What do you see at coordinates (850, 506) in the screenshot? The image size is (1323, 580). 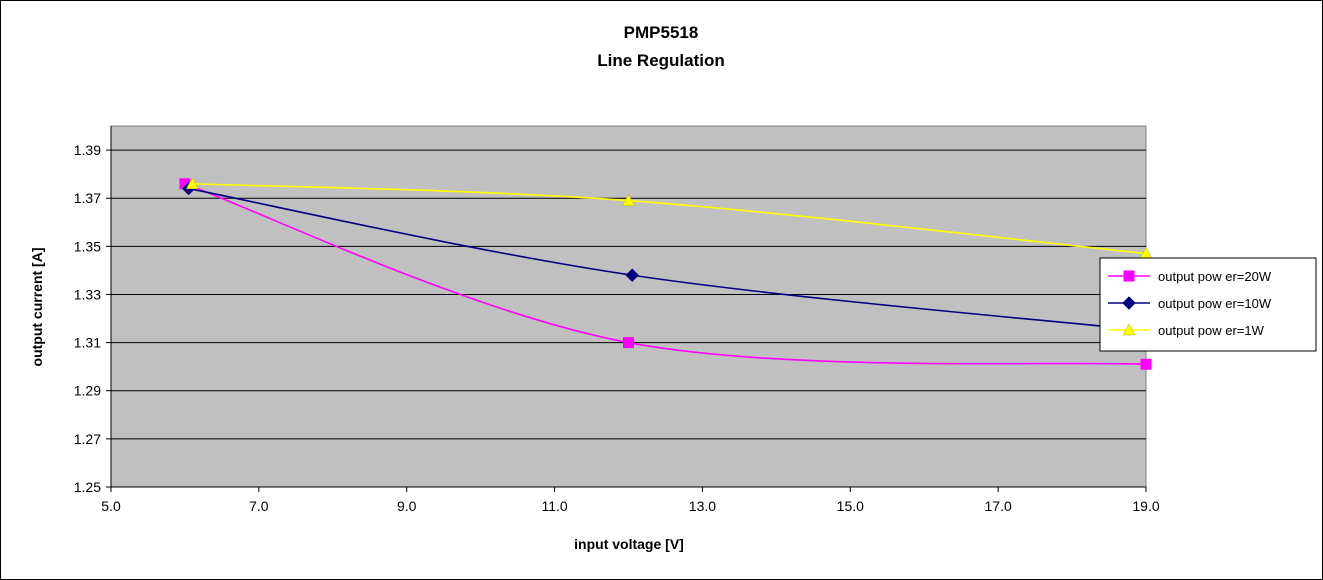 I see `x-tick-label: 15.0` at bounding box center [850, 506].